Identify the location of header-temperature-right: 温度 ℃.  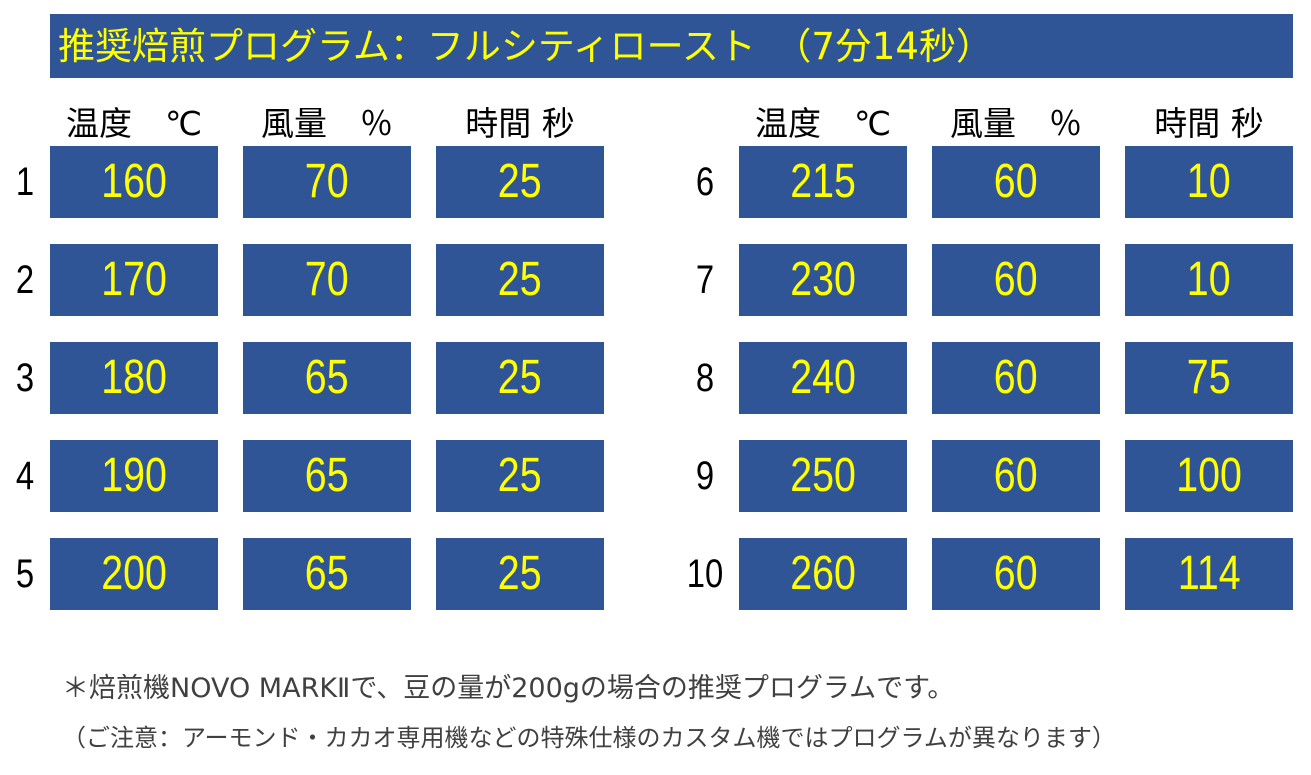
(823, 123).